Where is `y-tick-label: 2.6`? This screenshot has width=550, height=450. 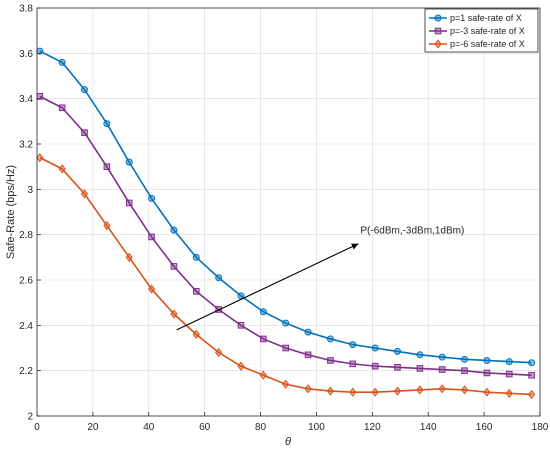
y-tick-label: 2.6 is located at coordinates (26, 281).